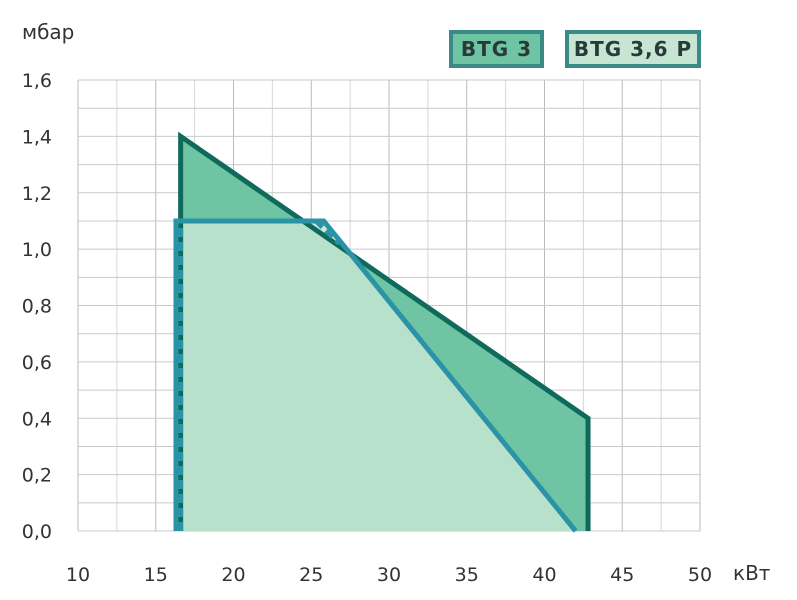  What do you see at coordinates (37, 137) in the screenshot?
I see `y-tick-label: 1,4` at bounding box center [37, 137].